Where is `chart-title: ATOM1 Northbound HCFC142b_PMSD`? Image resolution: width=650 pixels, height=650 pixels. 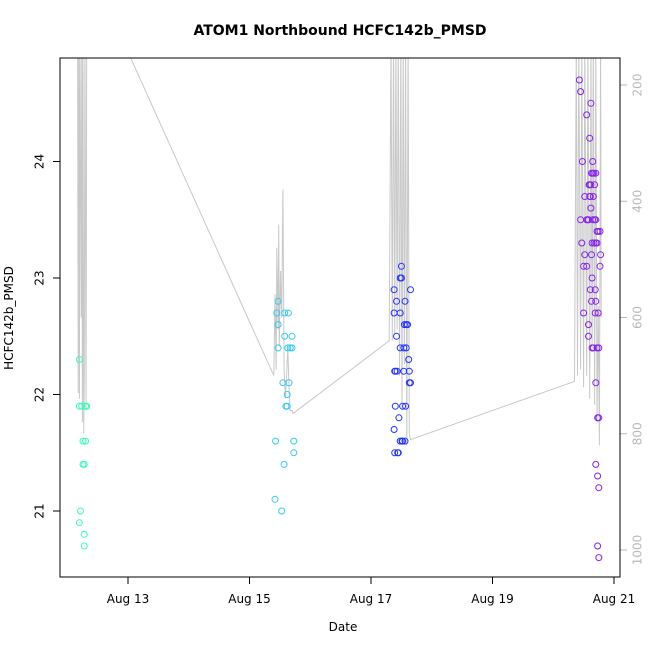
chart-title: ATOM1 Northbound HCFC142b_PMSD is located at coordinates (339, 31).